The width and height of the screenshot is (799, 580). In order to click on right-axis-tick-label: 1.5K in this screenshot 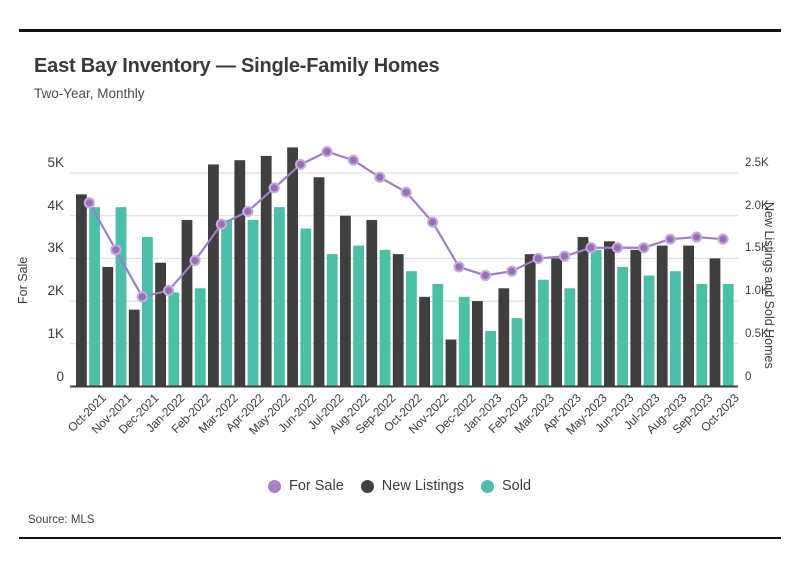, I will do `click(757, 248)`.